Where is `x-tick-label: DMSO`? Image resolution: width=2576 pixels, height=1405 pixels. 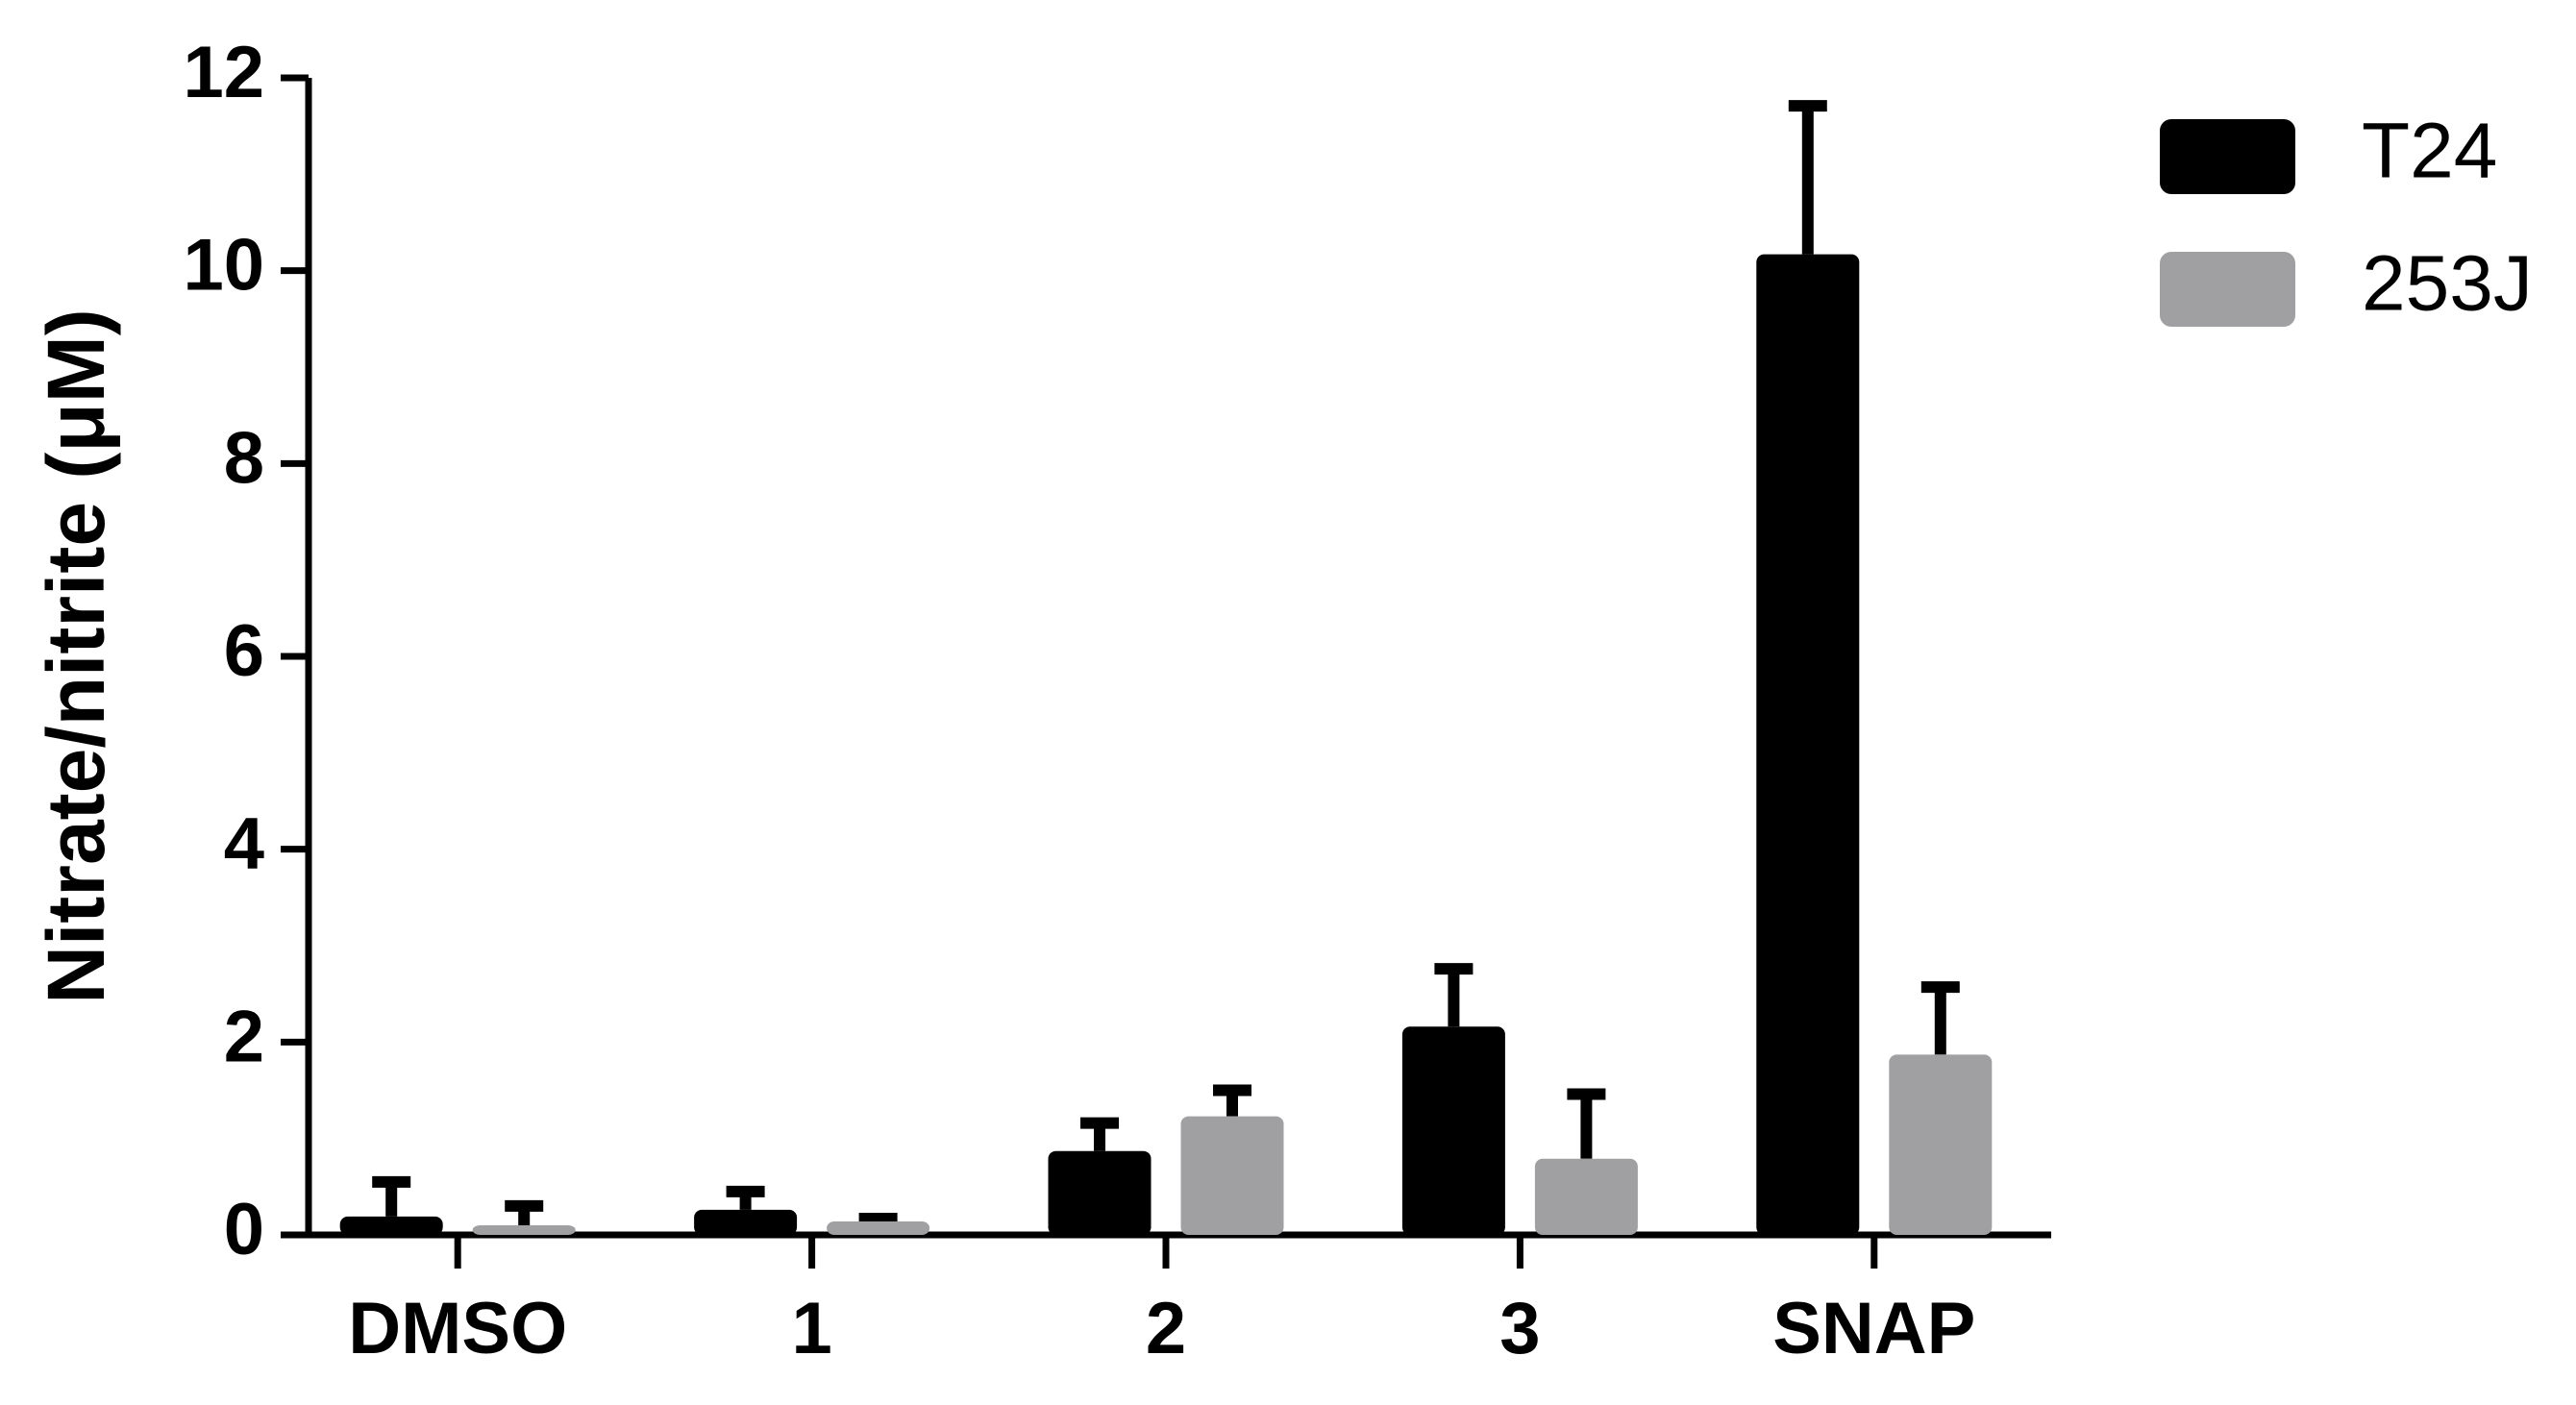 x-tick-label: DMSO is located at coordinates (458, 1328).